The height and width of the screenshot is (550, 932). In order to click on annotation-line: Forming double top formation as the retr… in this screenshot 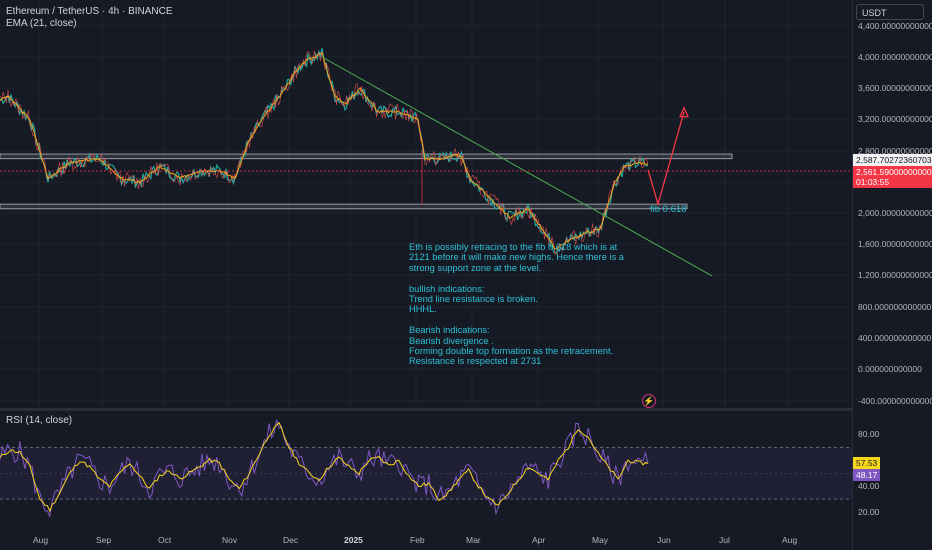, I will do `click(511, 351)`.